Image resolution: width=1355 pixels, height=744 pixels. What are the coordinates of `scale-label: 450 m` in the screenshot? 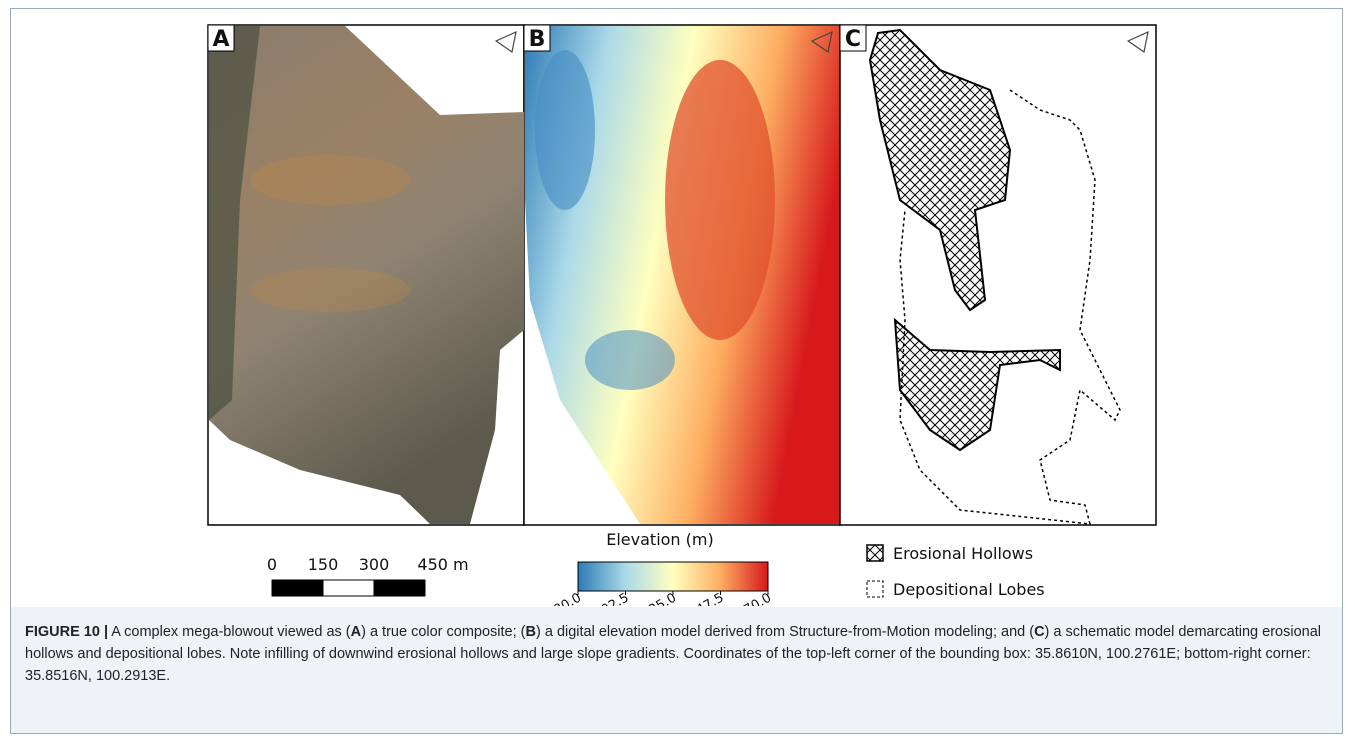 It's located at (442, 564).